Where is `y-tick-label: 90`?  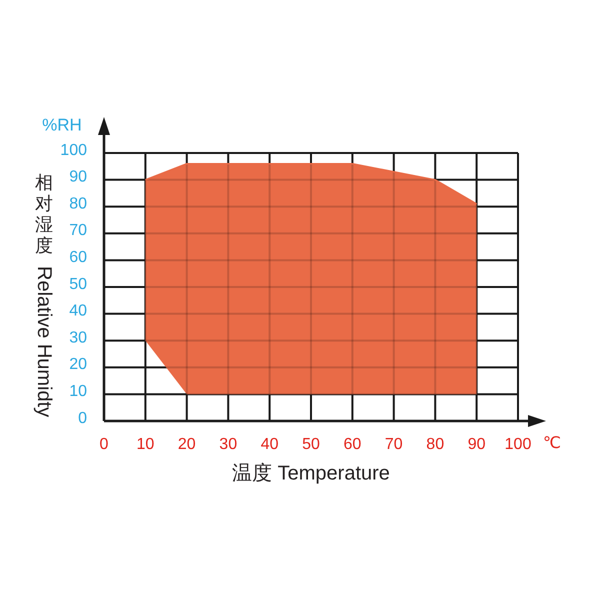 y-tick-label: 90 is located at coordinates (78, 177).